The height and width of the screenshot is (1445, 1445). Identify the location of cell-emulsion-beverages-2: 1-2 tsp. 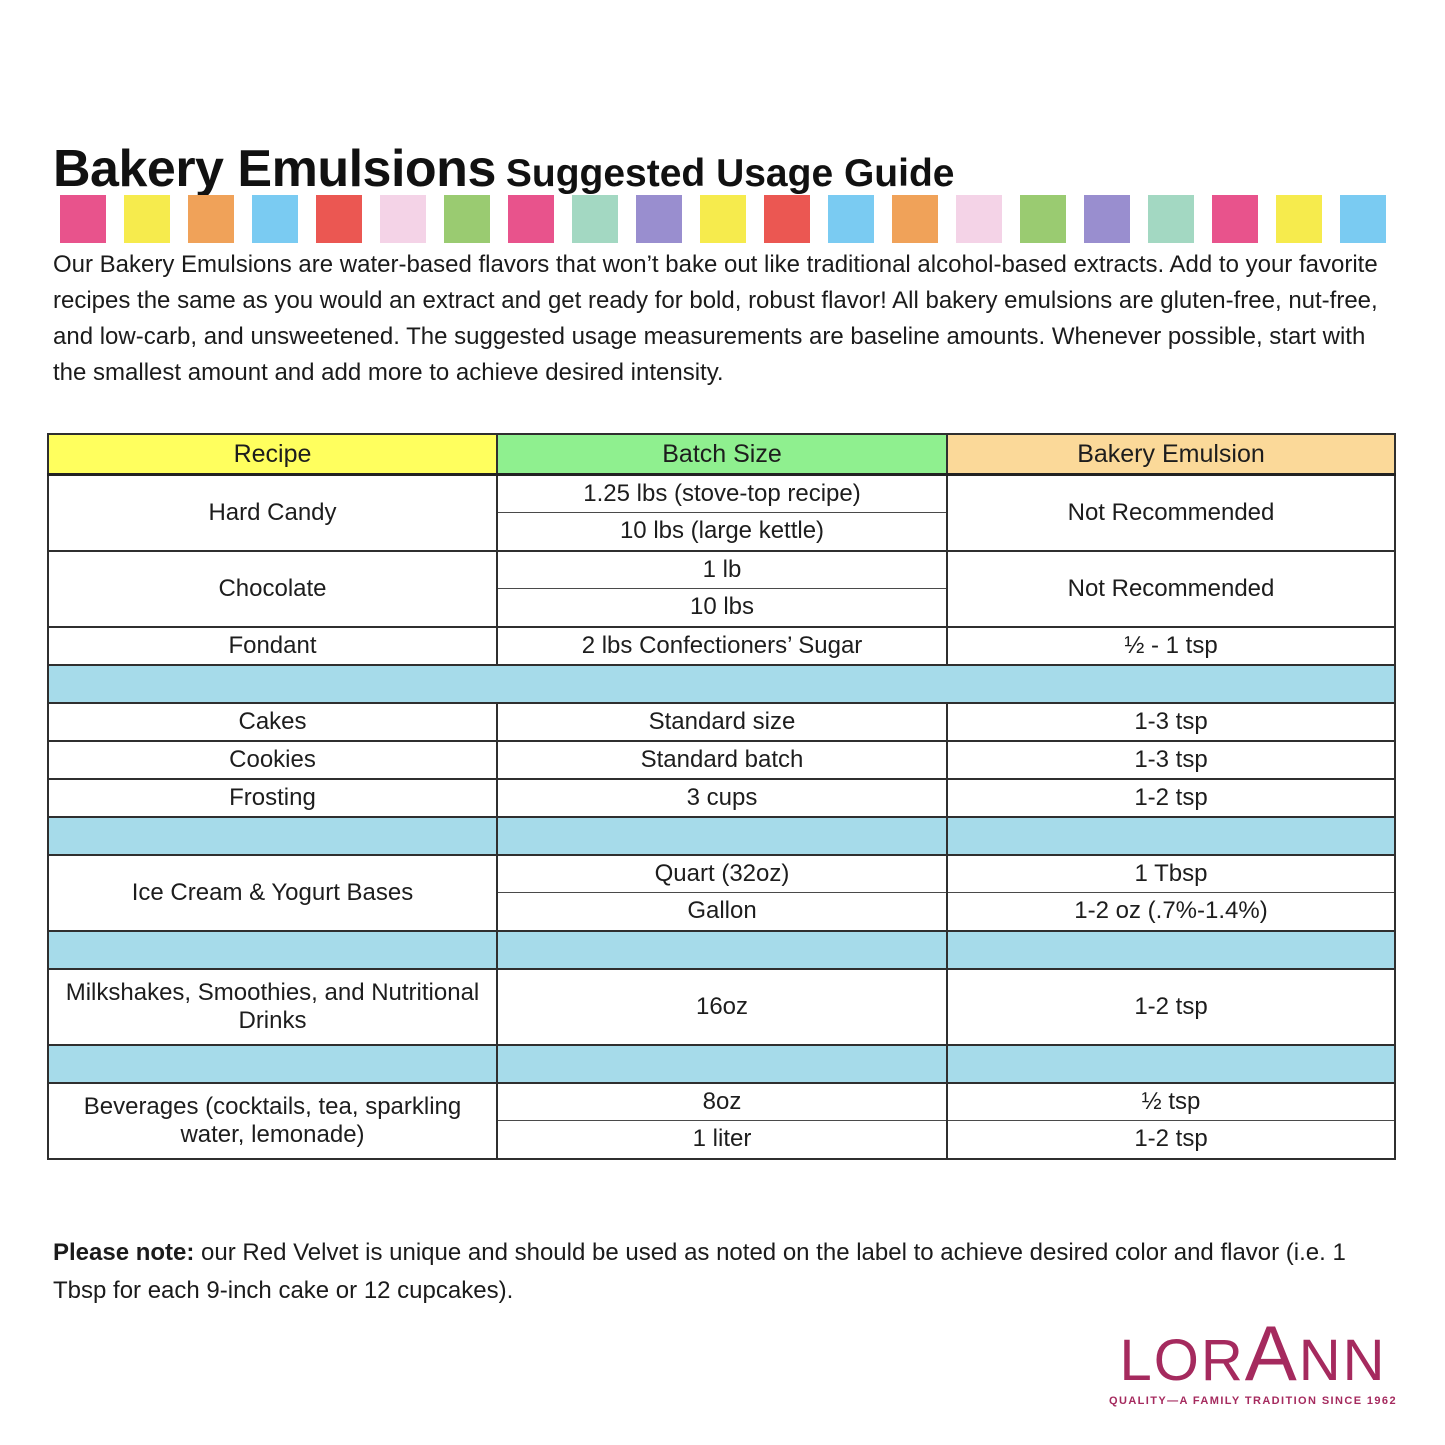
(1171, 1140).